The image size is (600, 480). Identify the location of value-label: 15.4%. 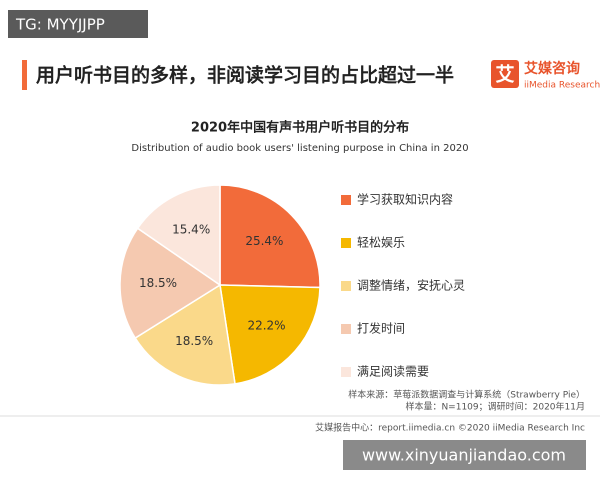
(191, 230).